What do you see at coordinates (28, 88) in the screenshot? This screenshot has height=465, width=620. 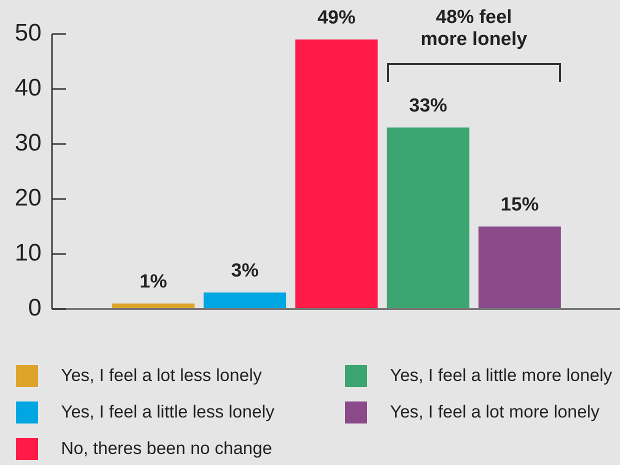 I see `y-tick-label: 40` at bounding box center [28, 88].